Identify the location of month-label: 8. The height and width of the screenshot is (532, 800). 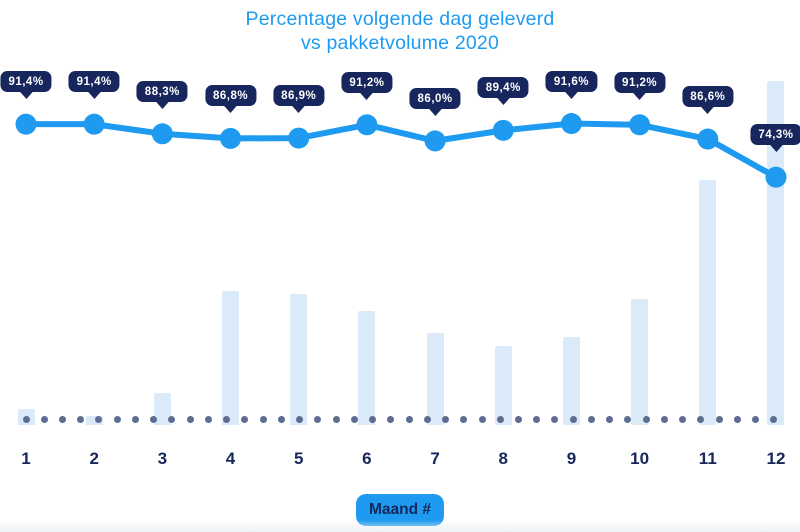
(503, 458).